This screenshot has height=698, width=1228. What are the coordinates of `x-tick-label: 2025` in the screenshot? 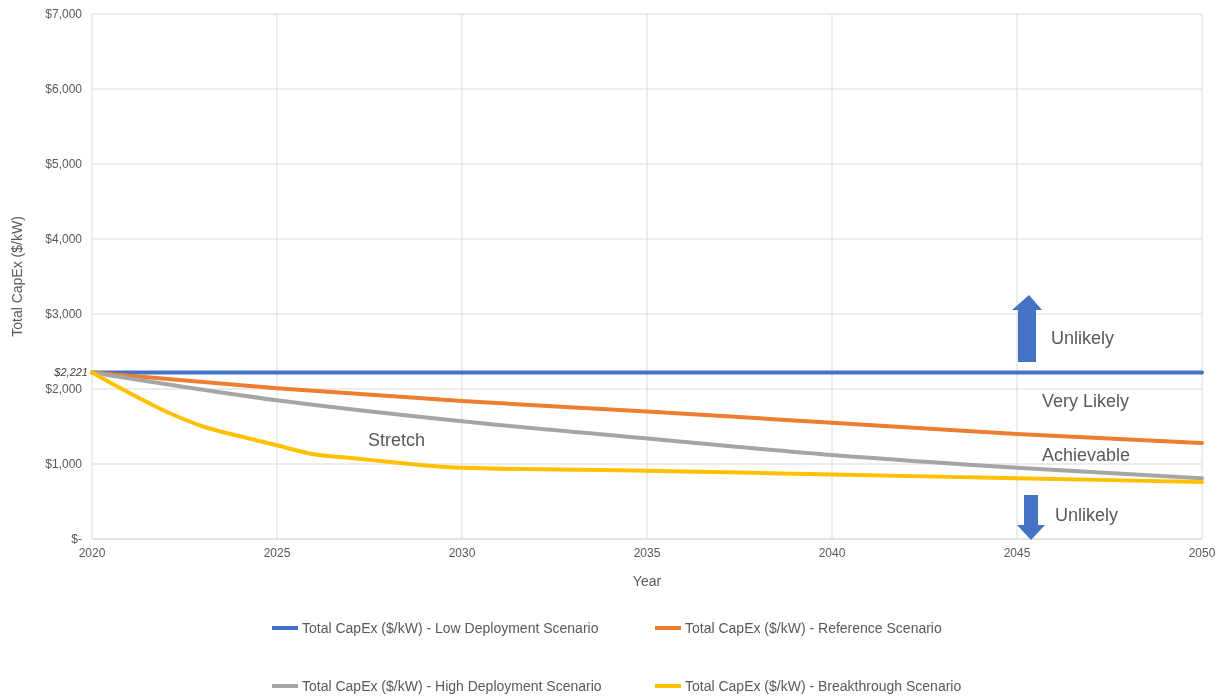 It's located at (277, 553).